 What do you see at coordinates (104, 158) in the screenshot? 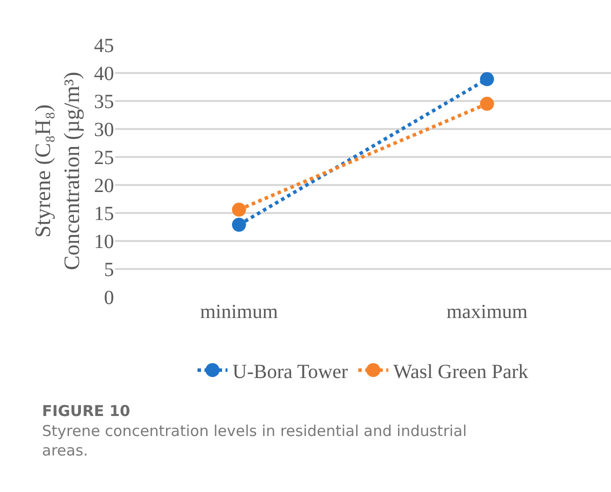
I see `y-tick-label: 25` at bounding box center [104, 158].